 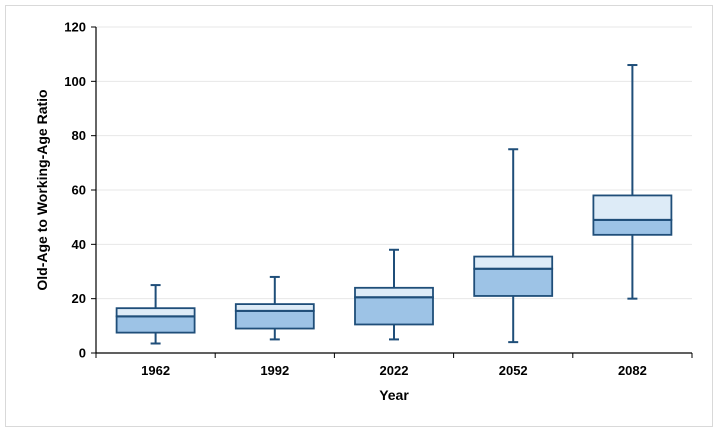 I want to click on box-1992, so click(x=274, y=308).